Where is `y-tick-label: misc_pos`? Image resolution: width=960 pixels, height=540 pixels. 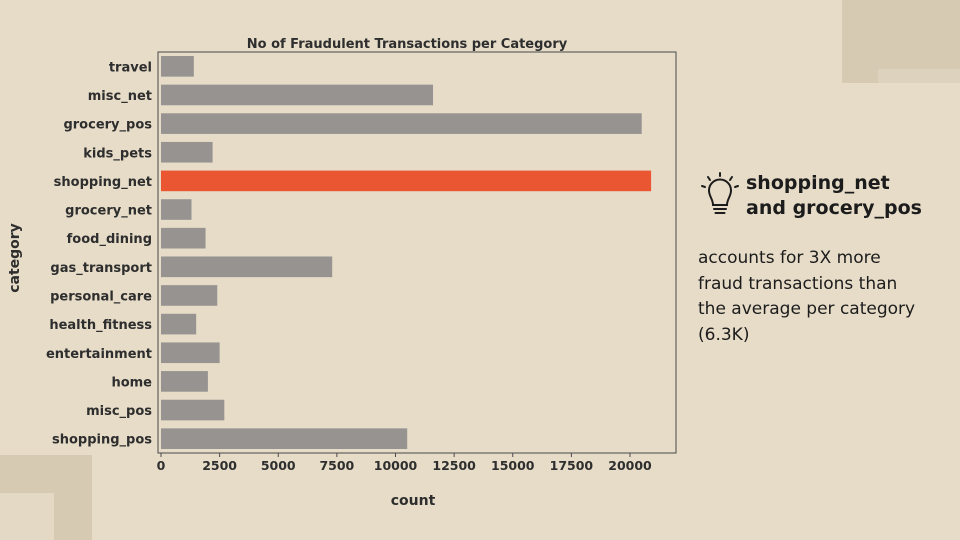
y-tick-label: misc_pos is located at coordinates (119, 411).